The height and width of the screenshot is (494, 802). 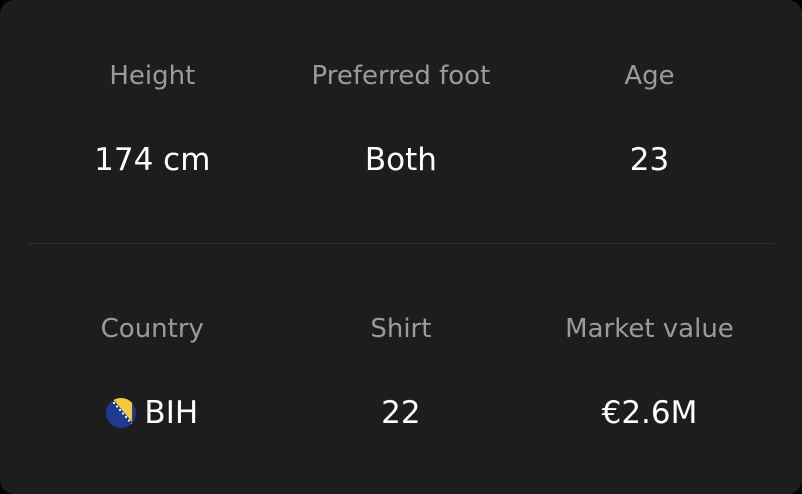 I want to click on stat-preferred-foot: Preferred foot Both, so click(x=401, y=119).